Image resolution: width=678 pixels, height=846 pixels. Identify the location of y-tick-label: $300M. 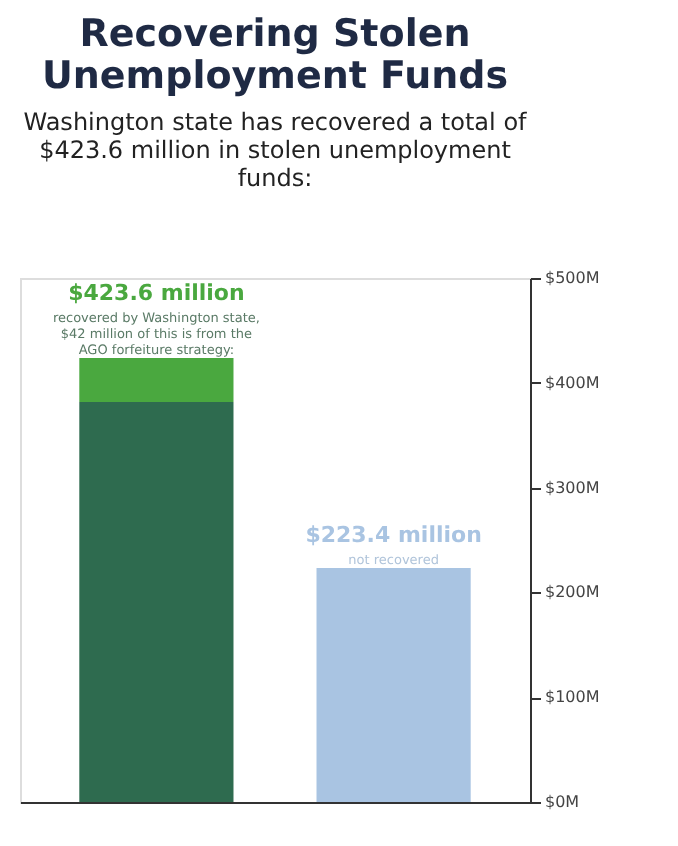
(572, 487).